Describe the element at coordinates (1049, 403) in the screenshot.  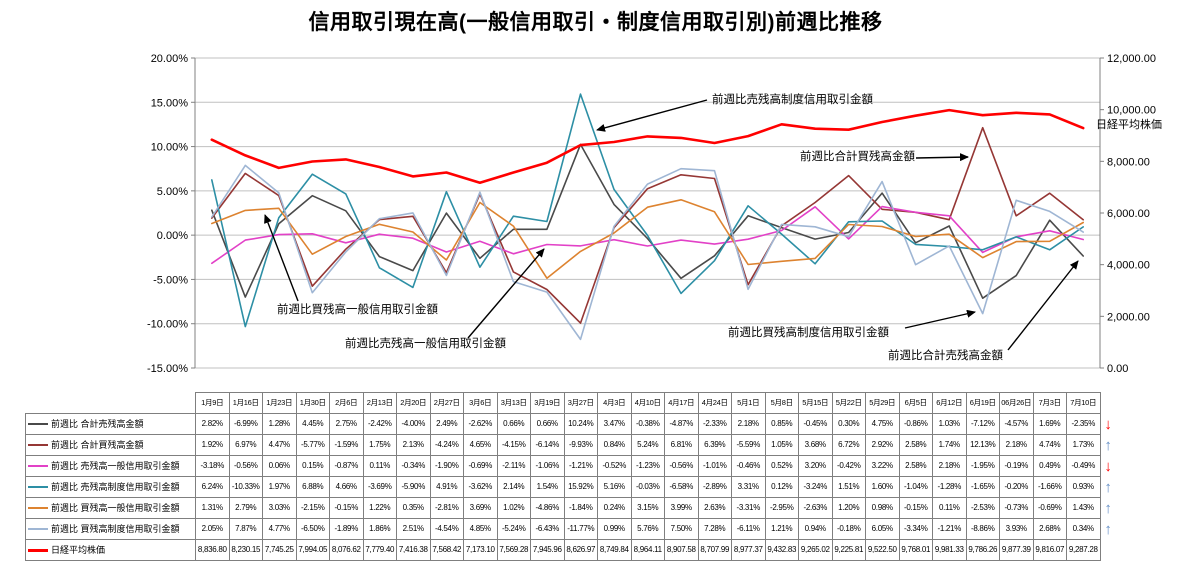
I see `date-header-cell: 7月3日` at that location.